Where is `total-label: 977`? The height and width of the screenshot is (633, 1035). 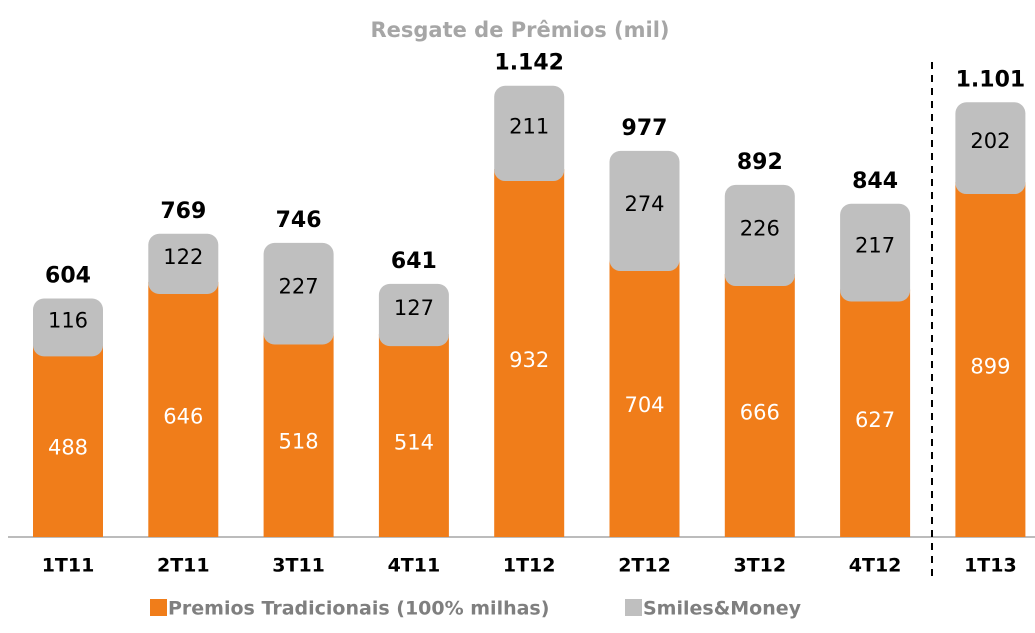 total-label: 977 is located at coordinates (645, 128).